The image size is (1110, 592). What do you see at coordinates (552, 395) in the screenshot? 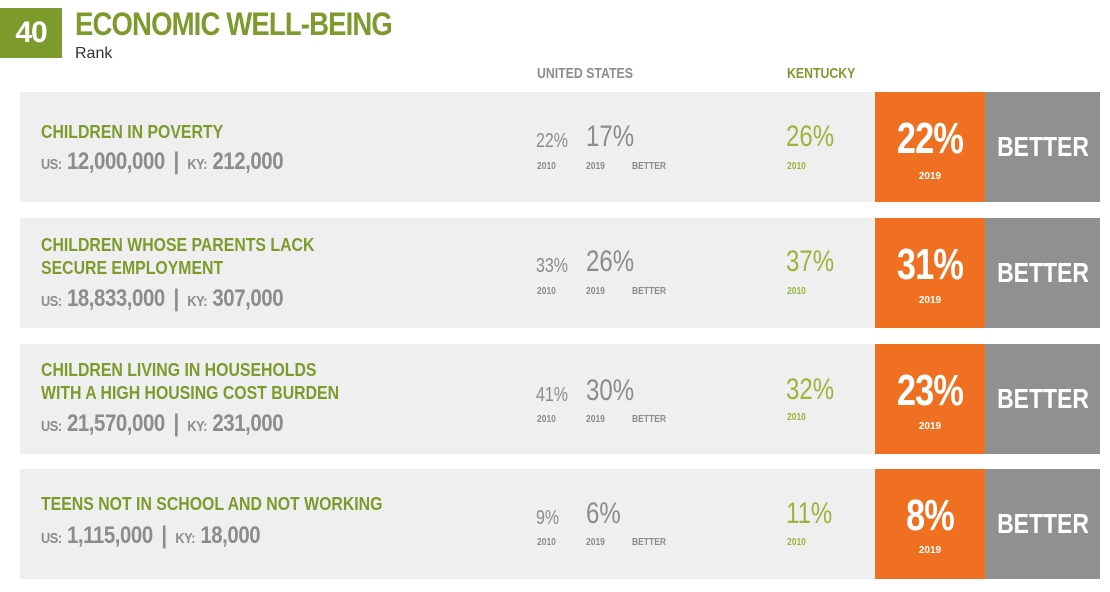
I see `us-value-2010: 41%` at bounding box center [552, 395].